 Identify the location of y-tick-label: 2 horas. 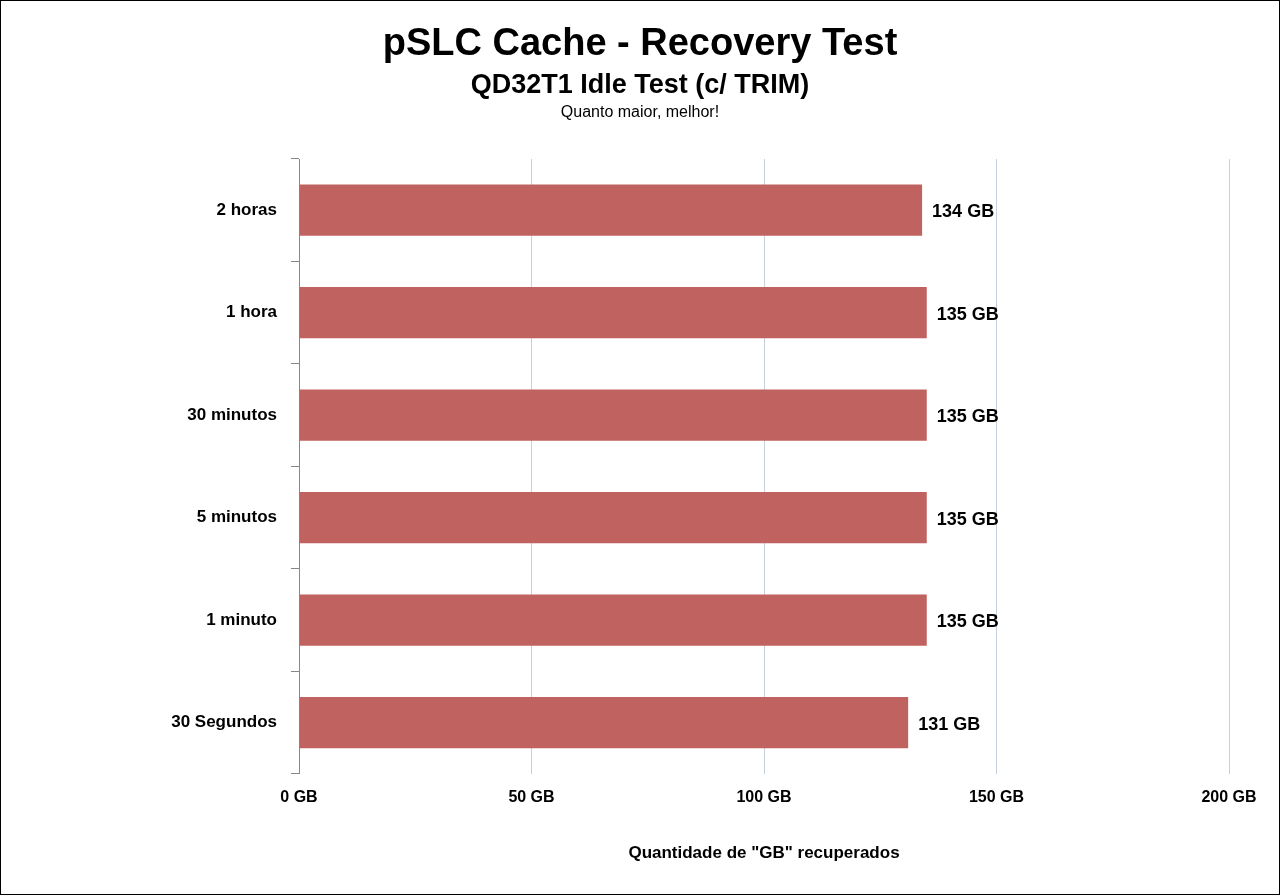
(246, 209).